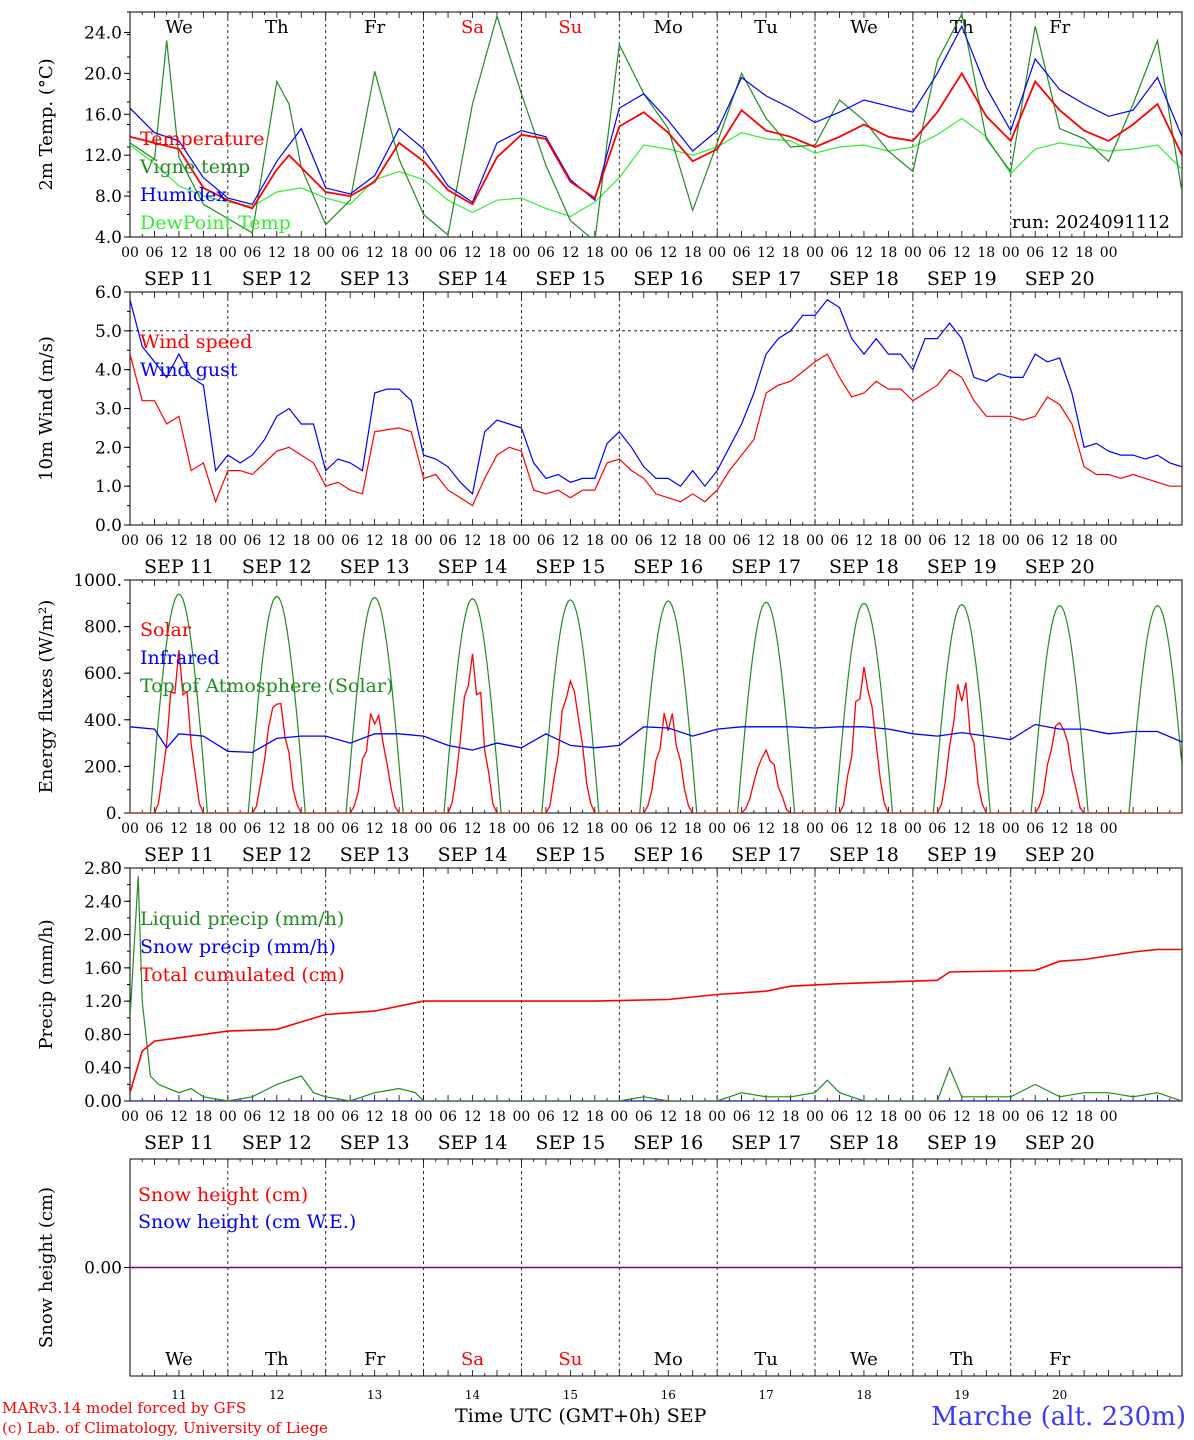 This screenshot has height=1440, width=1194. Describe the element at coordinates (103, 767) in the screenshot. I see `y-tick-label: 200.` at that location.